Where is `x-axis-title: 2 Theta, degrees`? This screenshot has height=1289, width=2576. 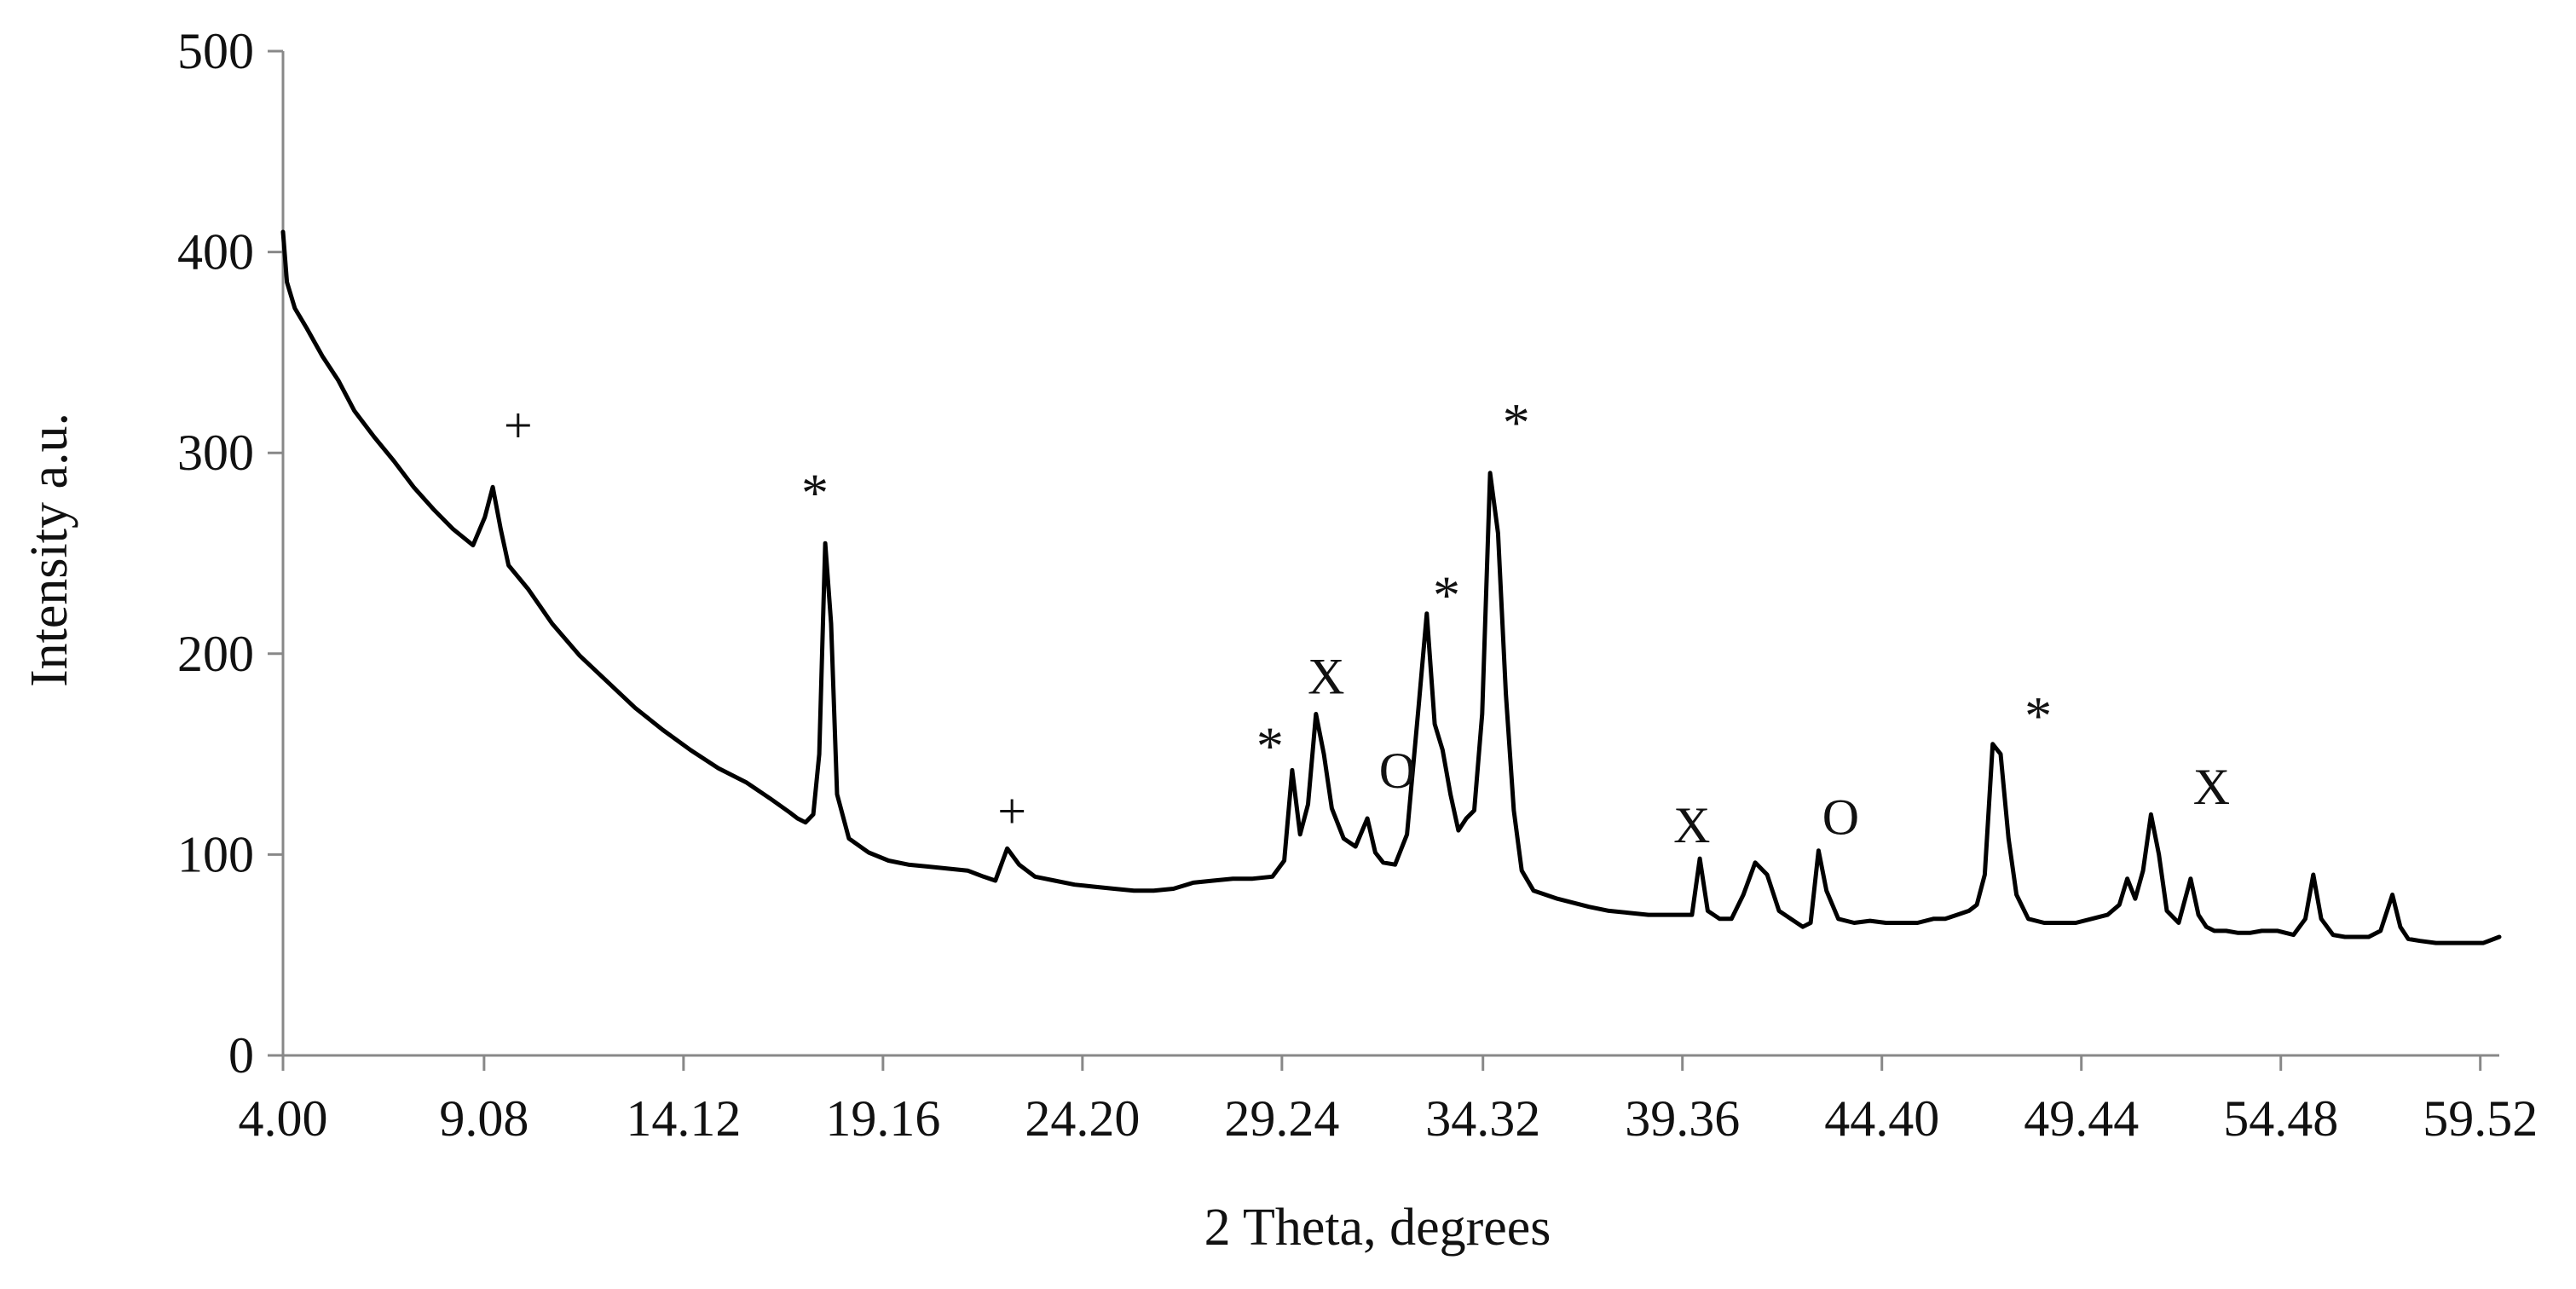 x-axis-title: 2 Theta, degrees is located at coordinates (1377, 1228).